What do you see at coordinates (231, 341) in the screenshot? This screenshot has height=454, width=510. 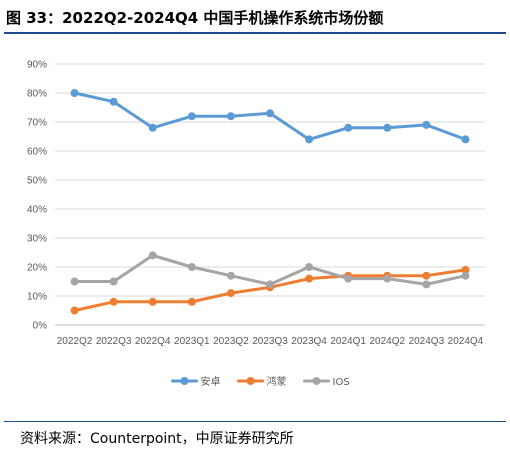 I see `x-tick-label: 2023Q2` at bounding box center [231, 341].